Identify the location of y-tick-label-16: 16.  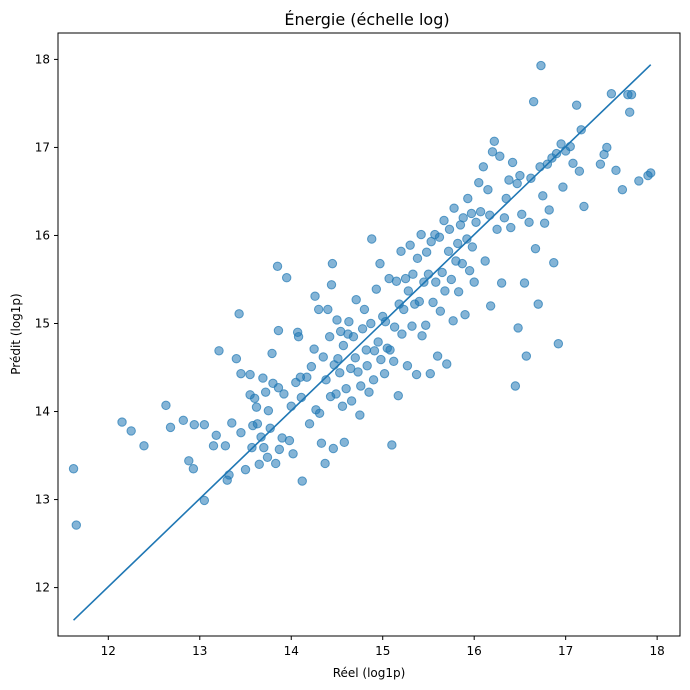
(42, 235).